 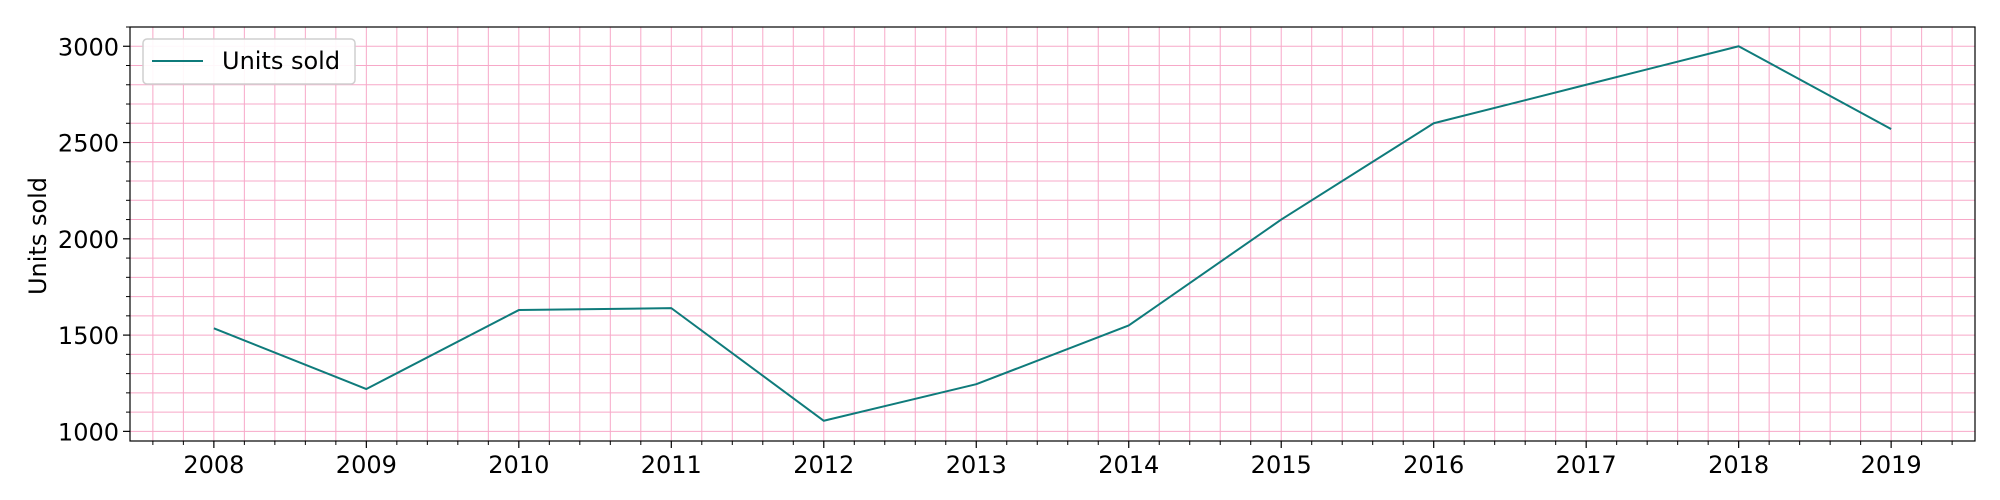 What do you see at coordinates (976, 465) in the screenshot?
I see `x-tick-label: 2013` at bounding box center [976, 465].